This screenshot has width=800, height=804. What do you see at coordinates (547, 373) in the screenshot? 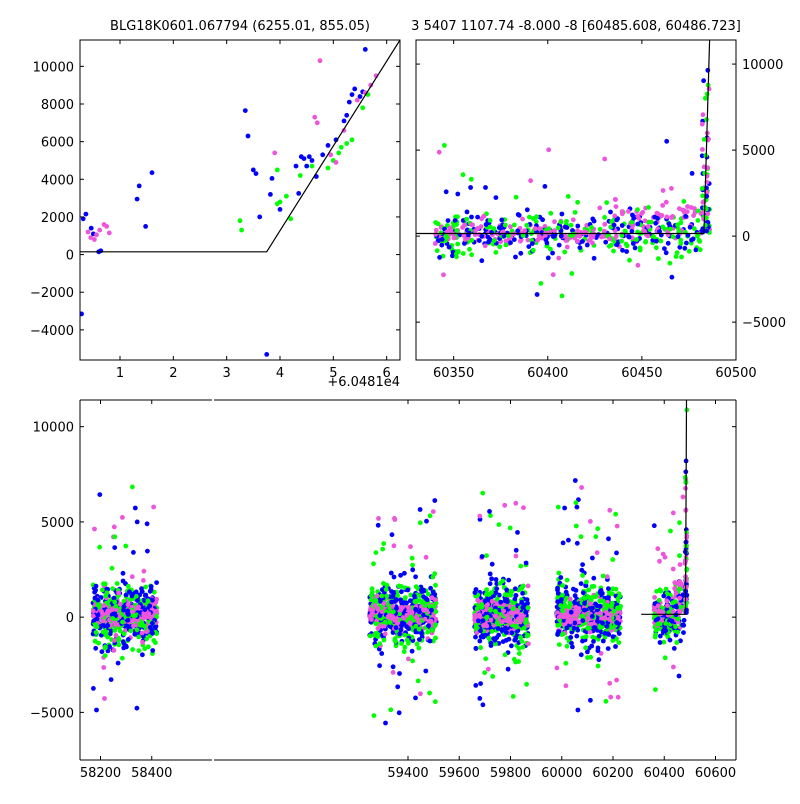
I see `x-tick-label: 60400` at bounding box center [547, 373].